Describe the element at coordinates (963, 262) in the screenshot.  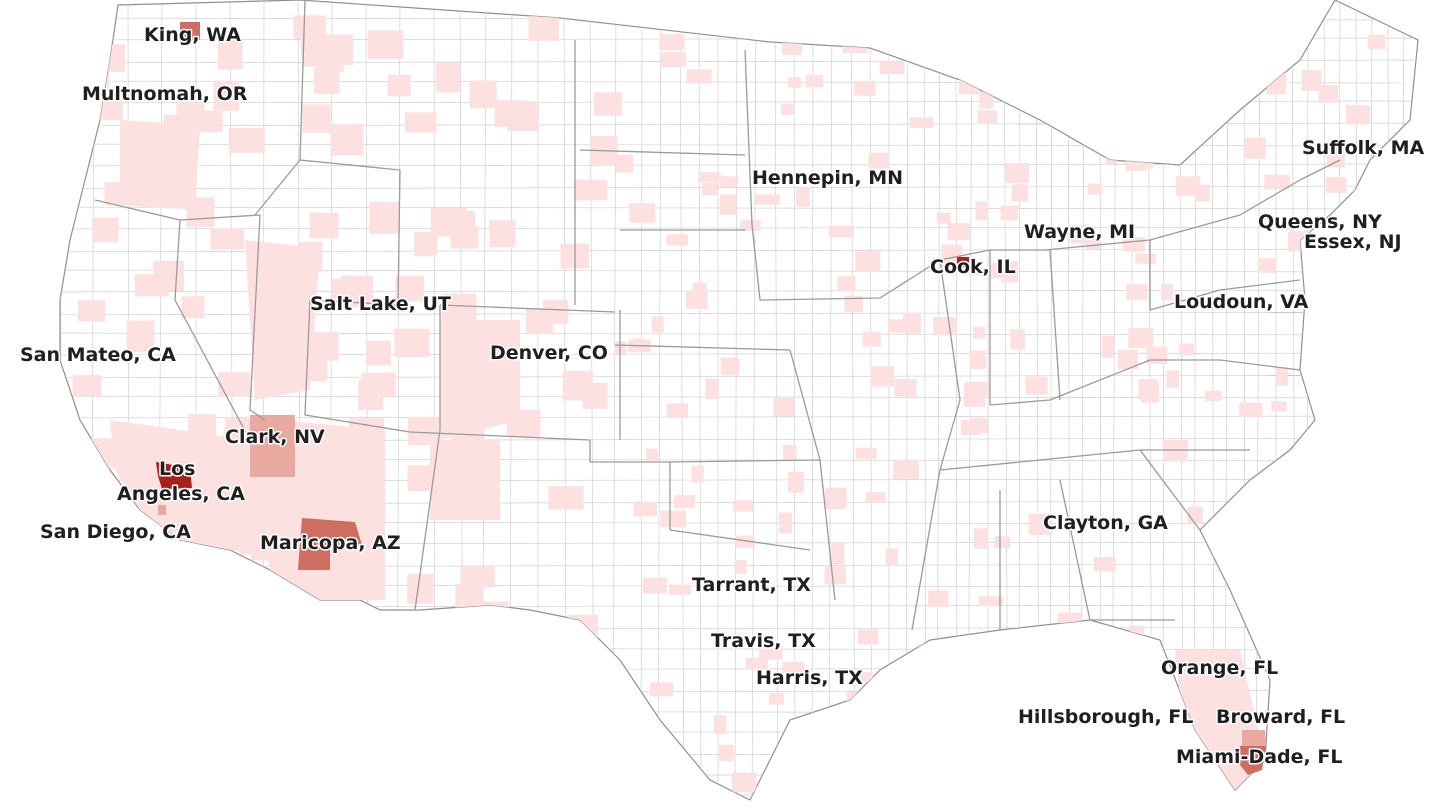
I see `county-cook-il` at that location.